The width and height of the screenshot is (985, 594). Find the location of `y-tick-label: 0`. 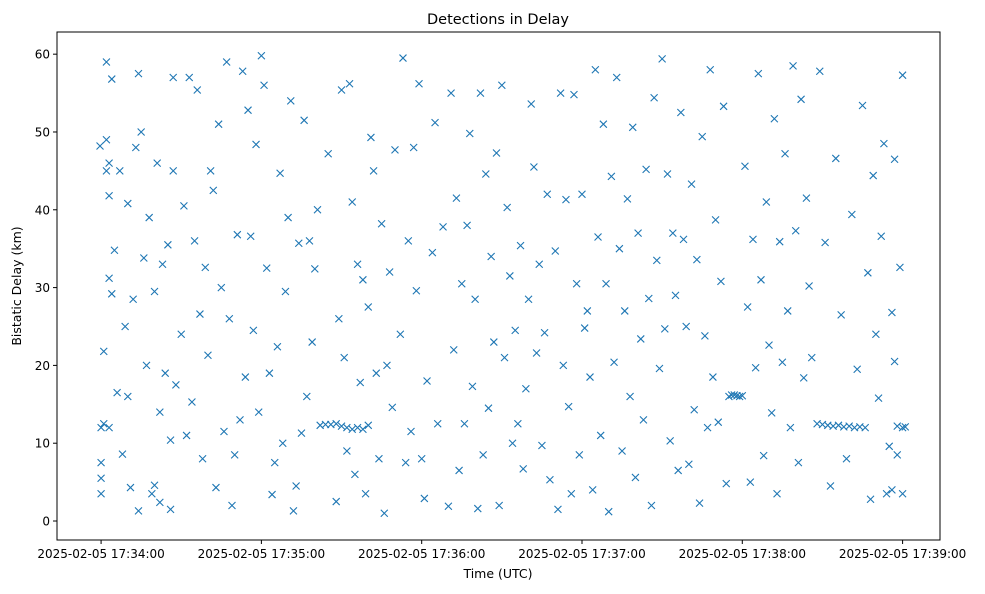

y-tick-label: 0 is located at coordinates (46, 522).